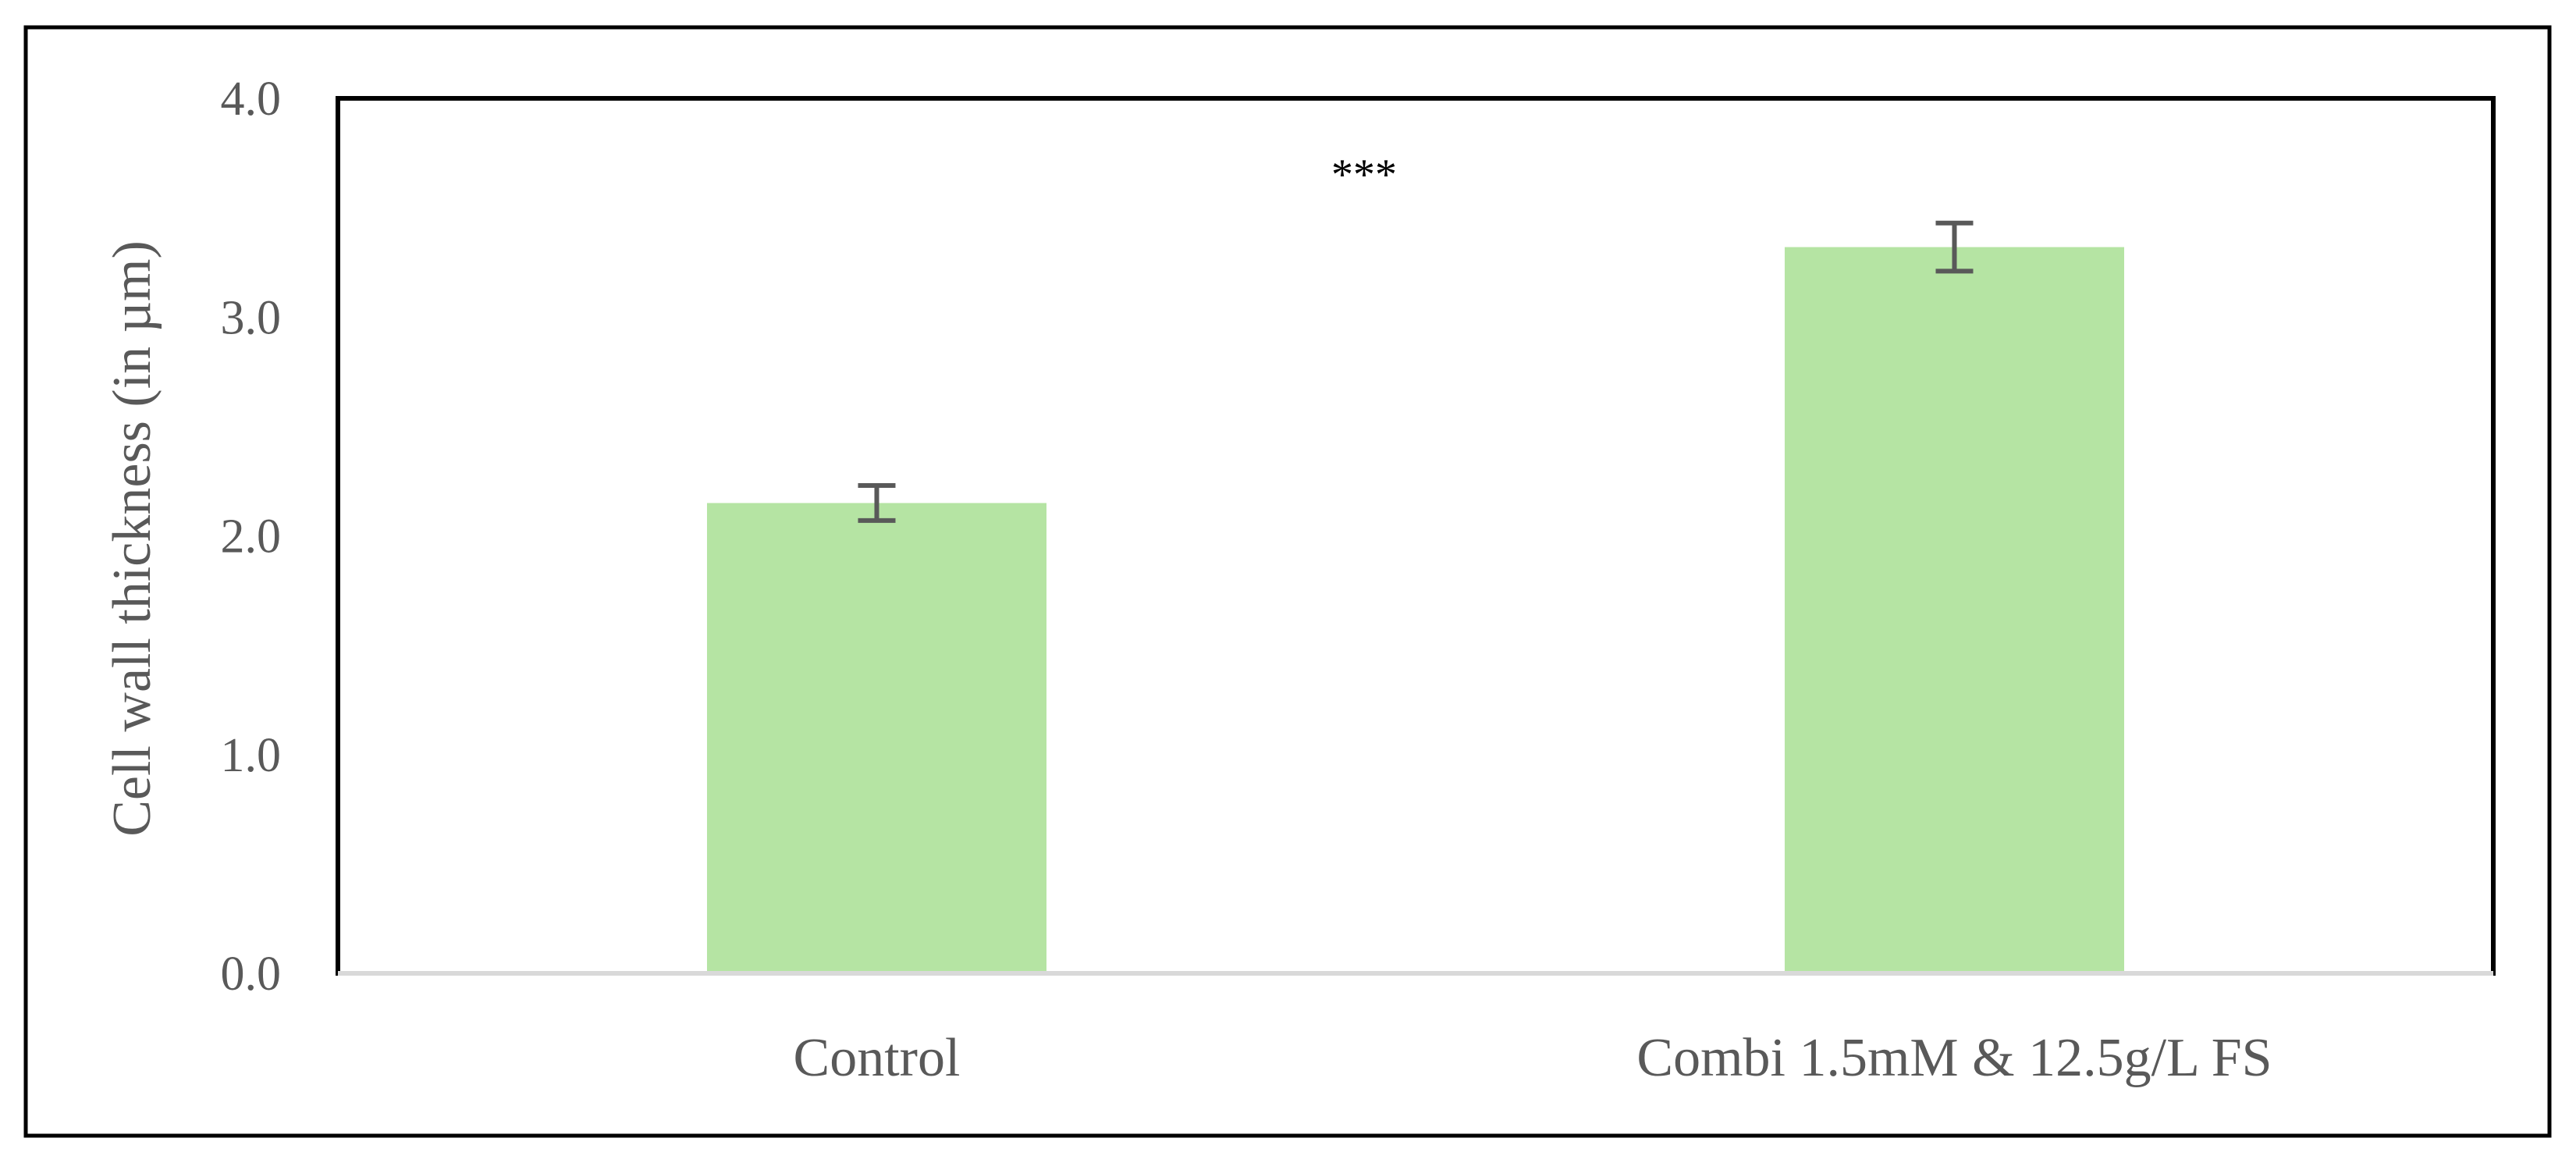 This screenshot has width=2576, height=1163. Describe the element at coordinates (877, 1058) in the screenshot. I see `x-tick-label-0: Control` at that location.